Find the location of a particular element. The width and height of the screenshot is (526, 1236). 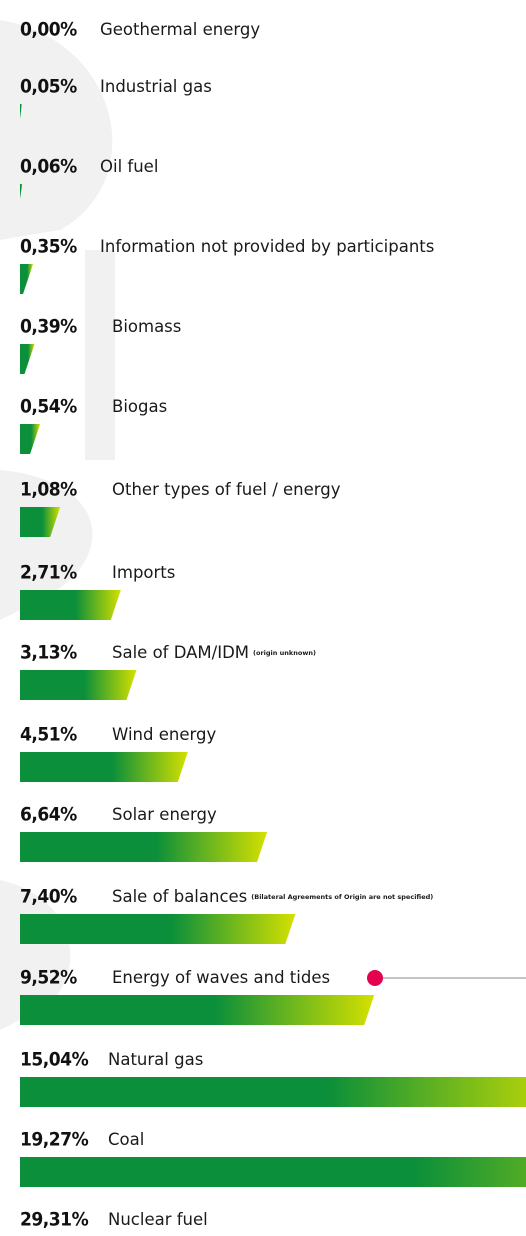

value-label: 0,39% is located at coordinates (48, 327).